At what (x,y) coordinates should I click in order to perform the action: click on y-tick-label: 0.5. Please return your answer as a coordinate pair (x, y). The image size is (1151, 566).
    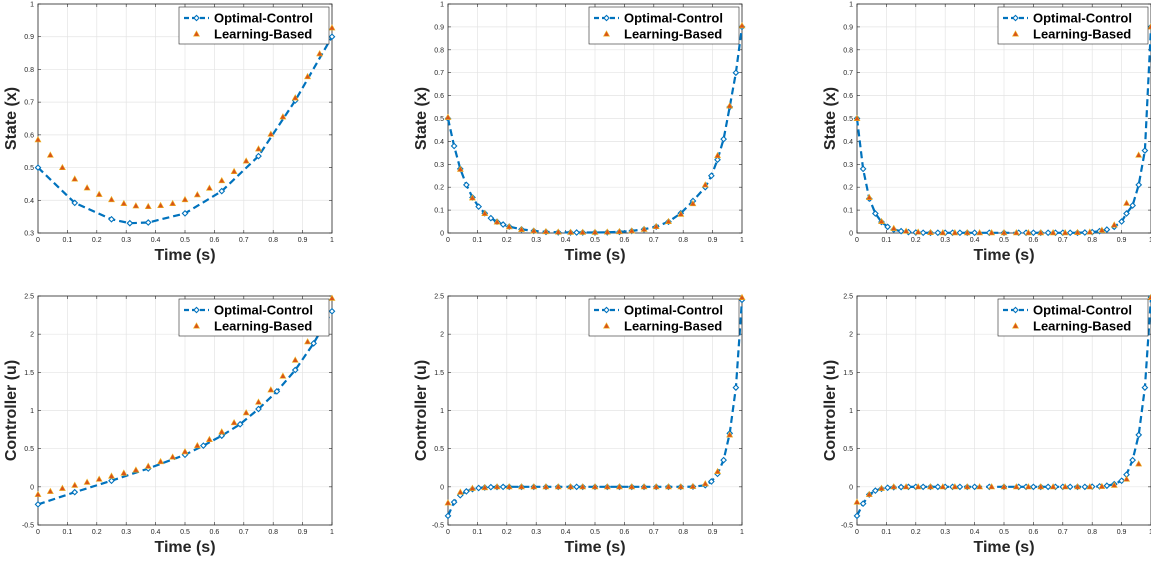
    Looking at the image, I should click on (29, 168).